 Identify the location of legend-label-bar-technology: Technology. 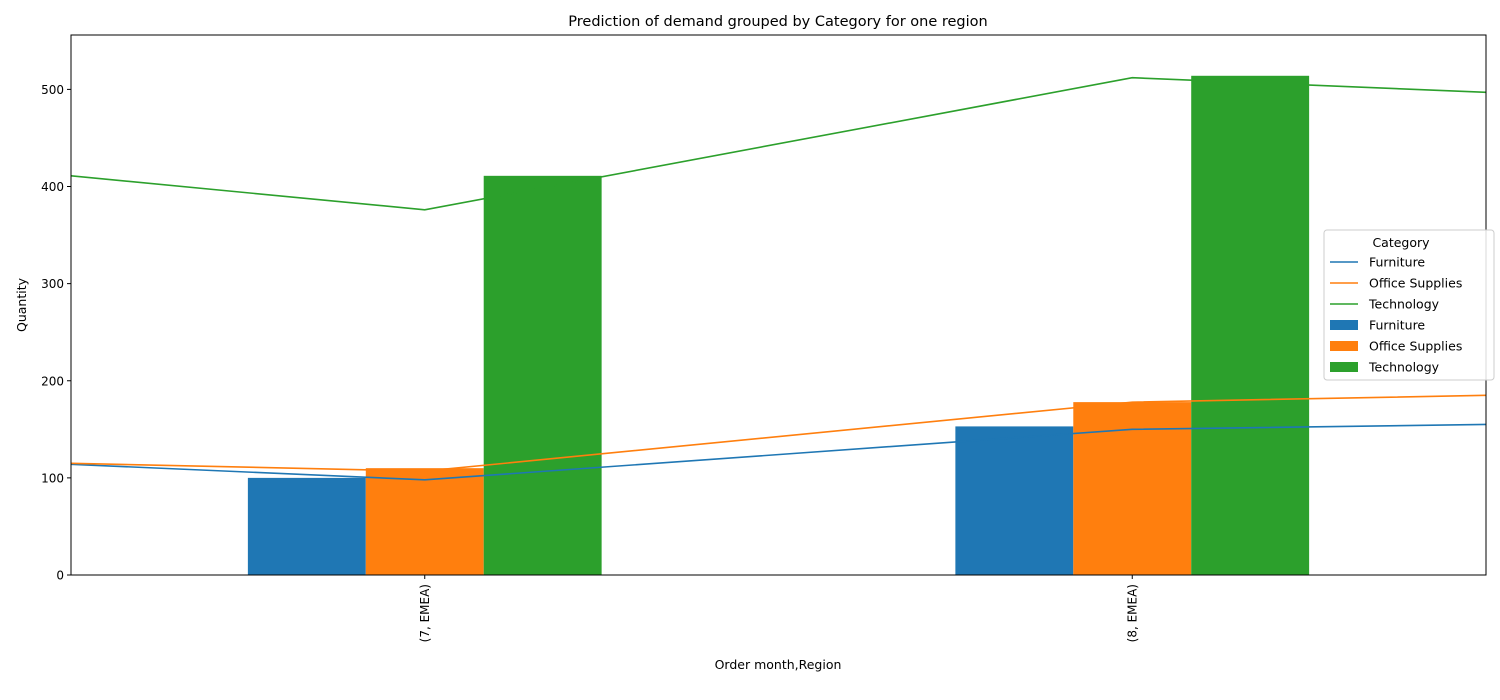
(1404, 367).